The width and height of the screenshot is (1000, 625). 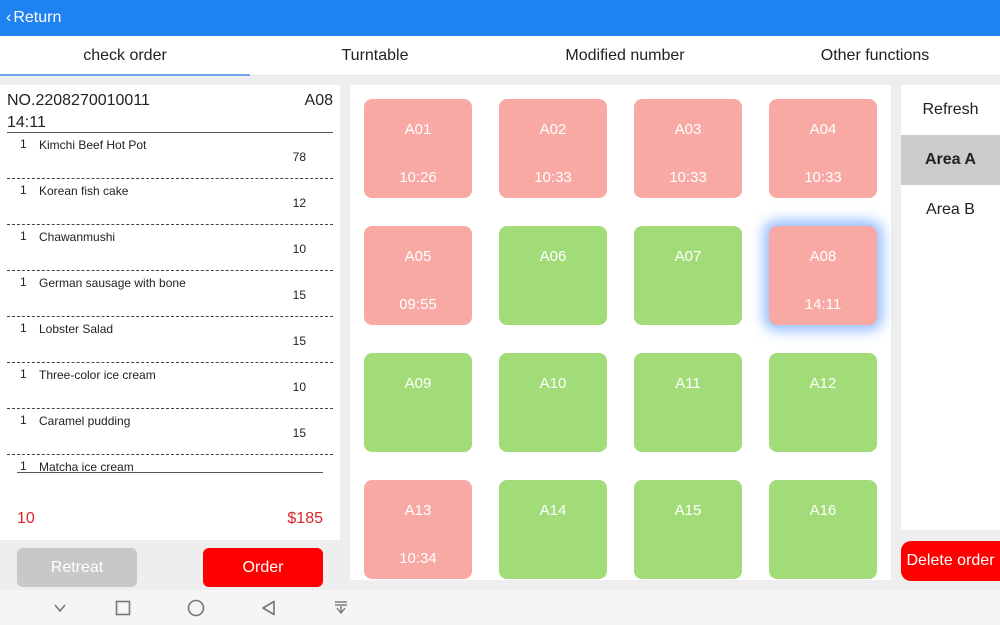 What do you see at coordinates (950, 561) in the screenshot?
I see `delete-order-button: Delete order` at bounding box center [950, 561].